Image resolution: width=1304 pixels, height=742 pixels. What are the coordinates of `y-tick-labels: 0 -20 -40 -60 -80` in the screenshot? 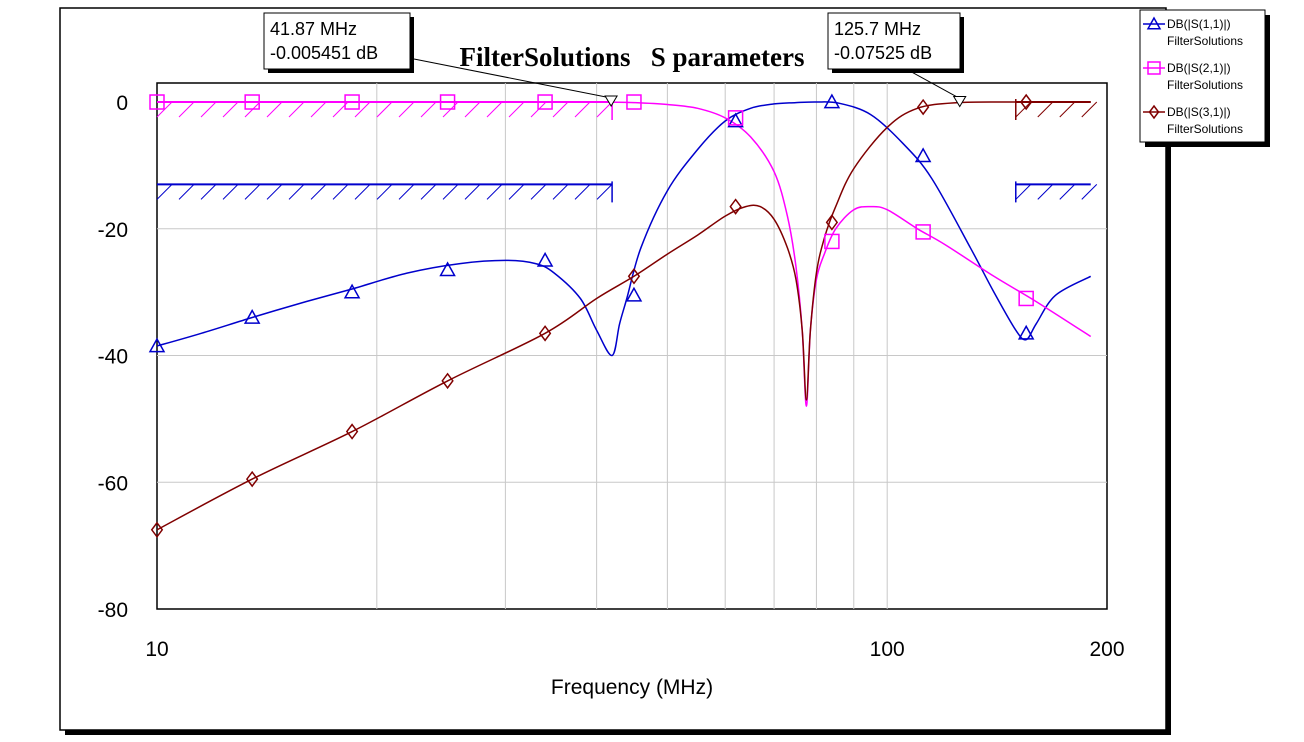 It's located at (113, 357).